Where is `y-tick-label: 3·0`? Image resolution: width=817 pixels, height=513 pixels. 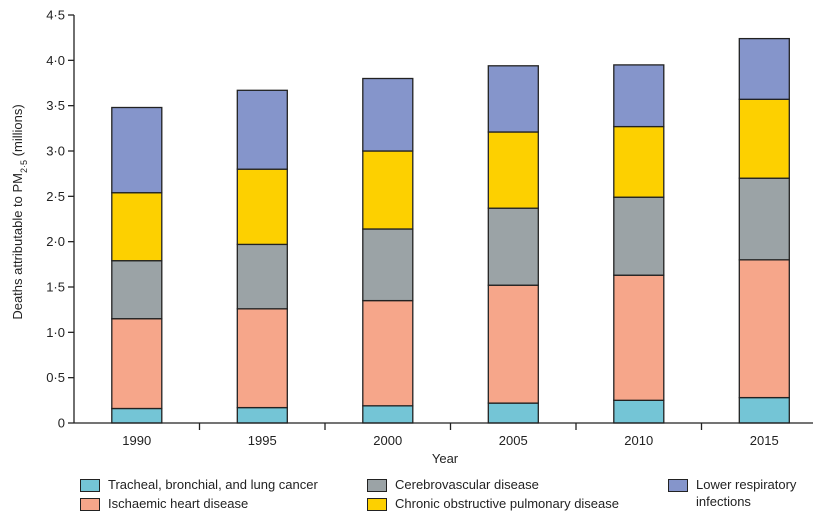
y-tick-label: 3·0 is located at coordinates (55, 151).